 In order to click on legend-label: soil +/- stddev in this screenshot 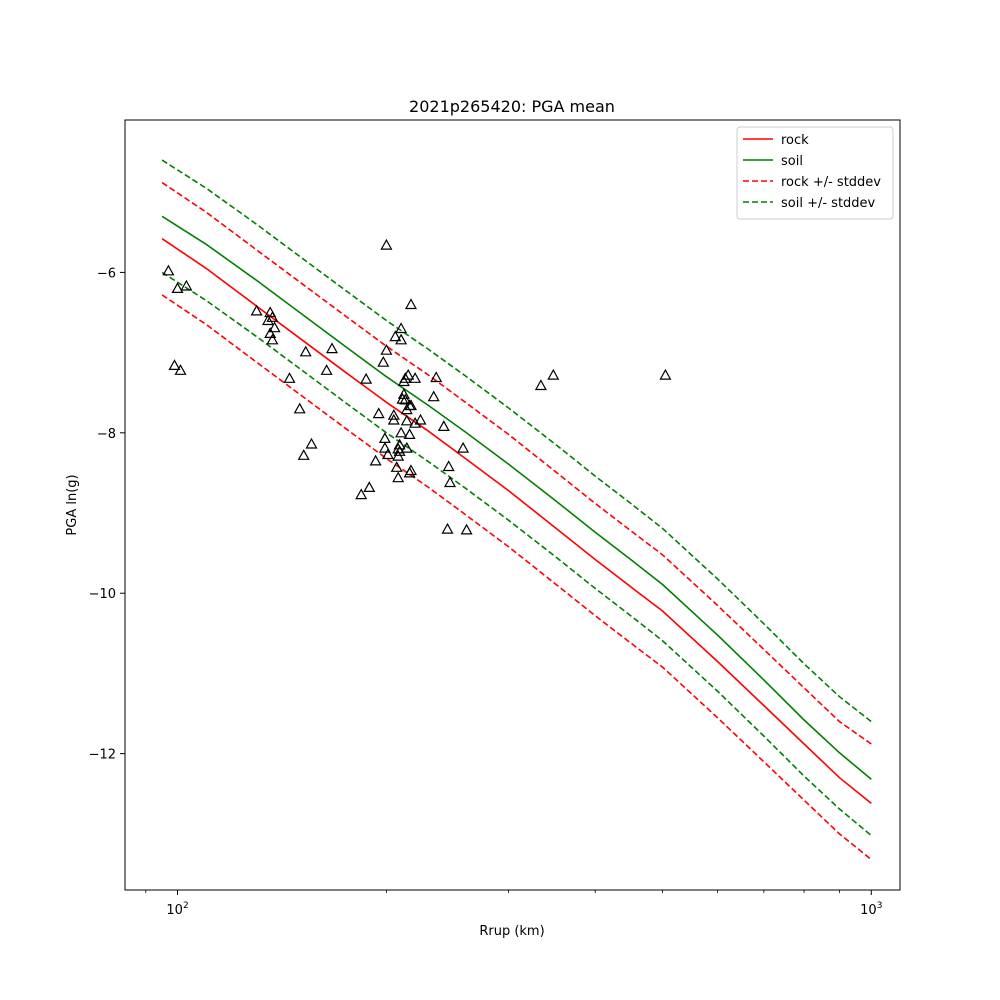, I will do `click(828, 203)`.